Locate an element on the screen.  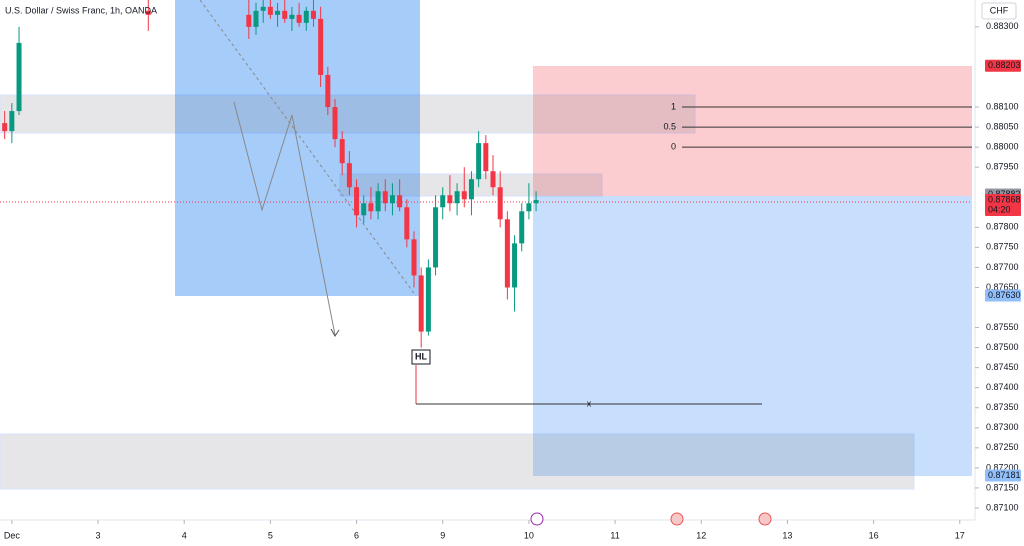
price-badge-label: 0.87630 is located at coordinates (1004, 295).